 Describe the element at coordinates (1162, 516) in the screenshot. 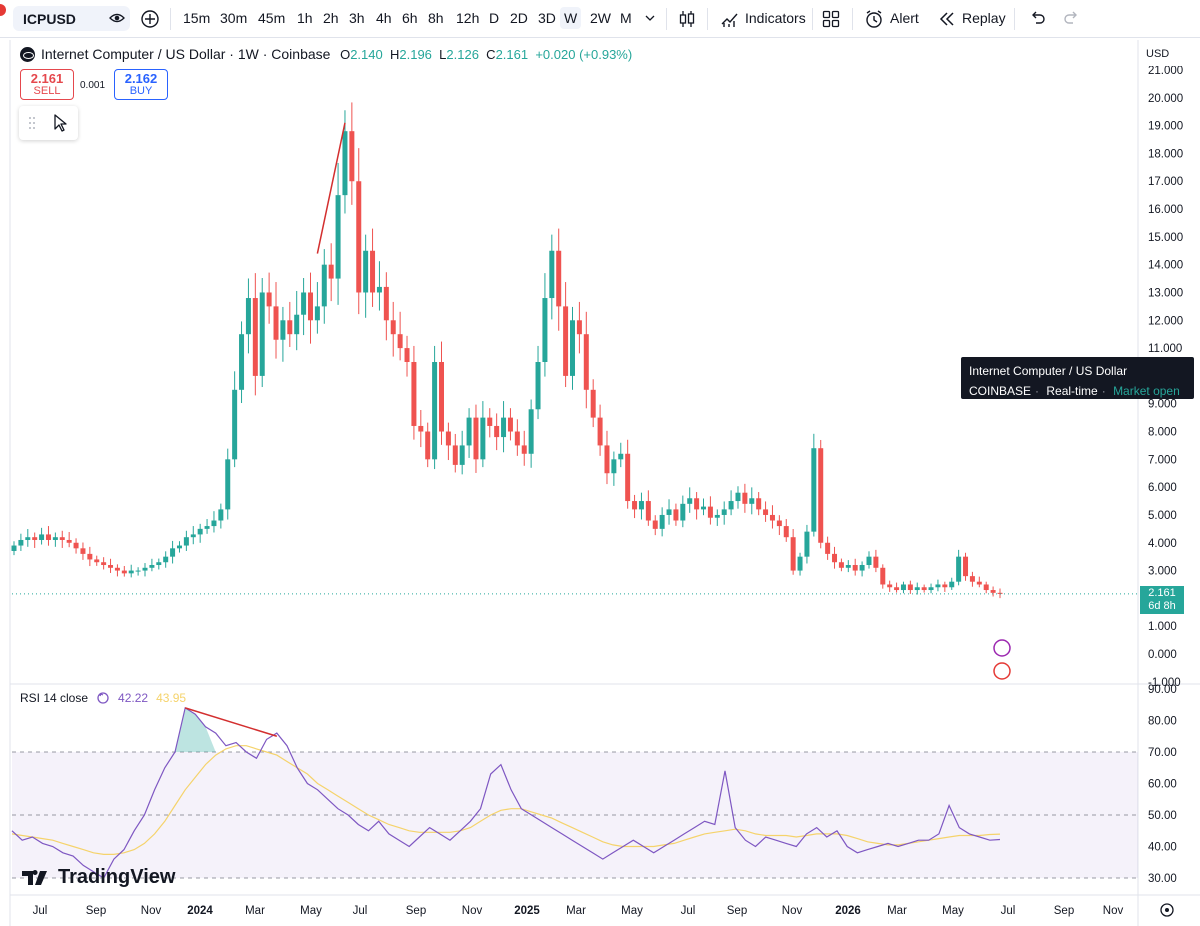

I see `price-axis-label: 5.000` at that location.